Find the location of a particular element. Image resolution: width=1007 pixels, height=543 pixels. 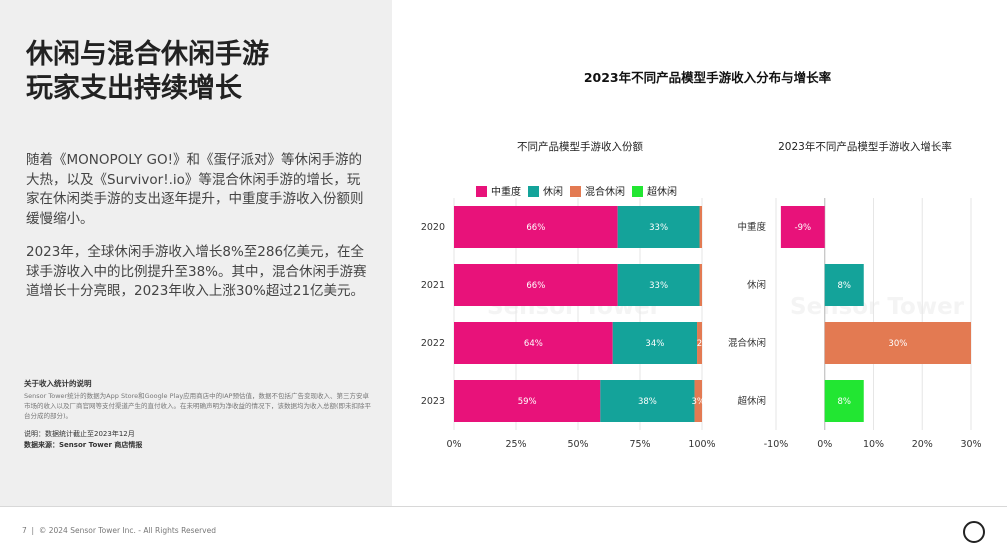

legend-item: 中重度 is located at coordinates (498, 190).